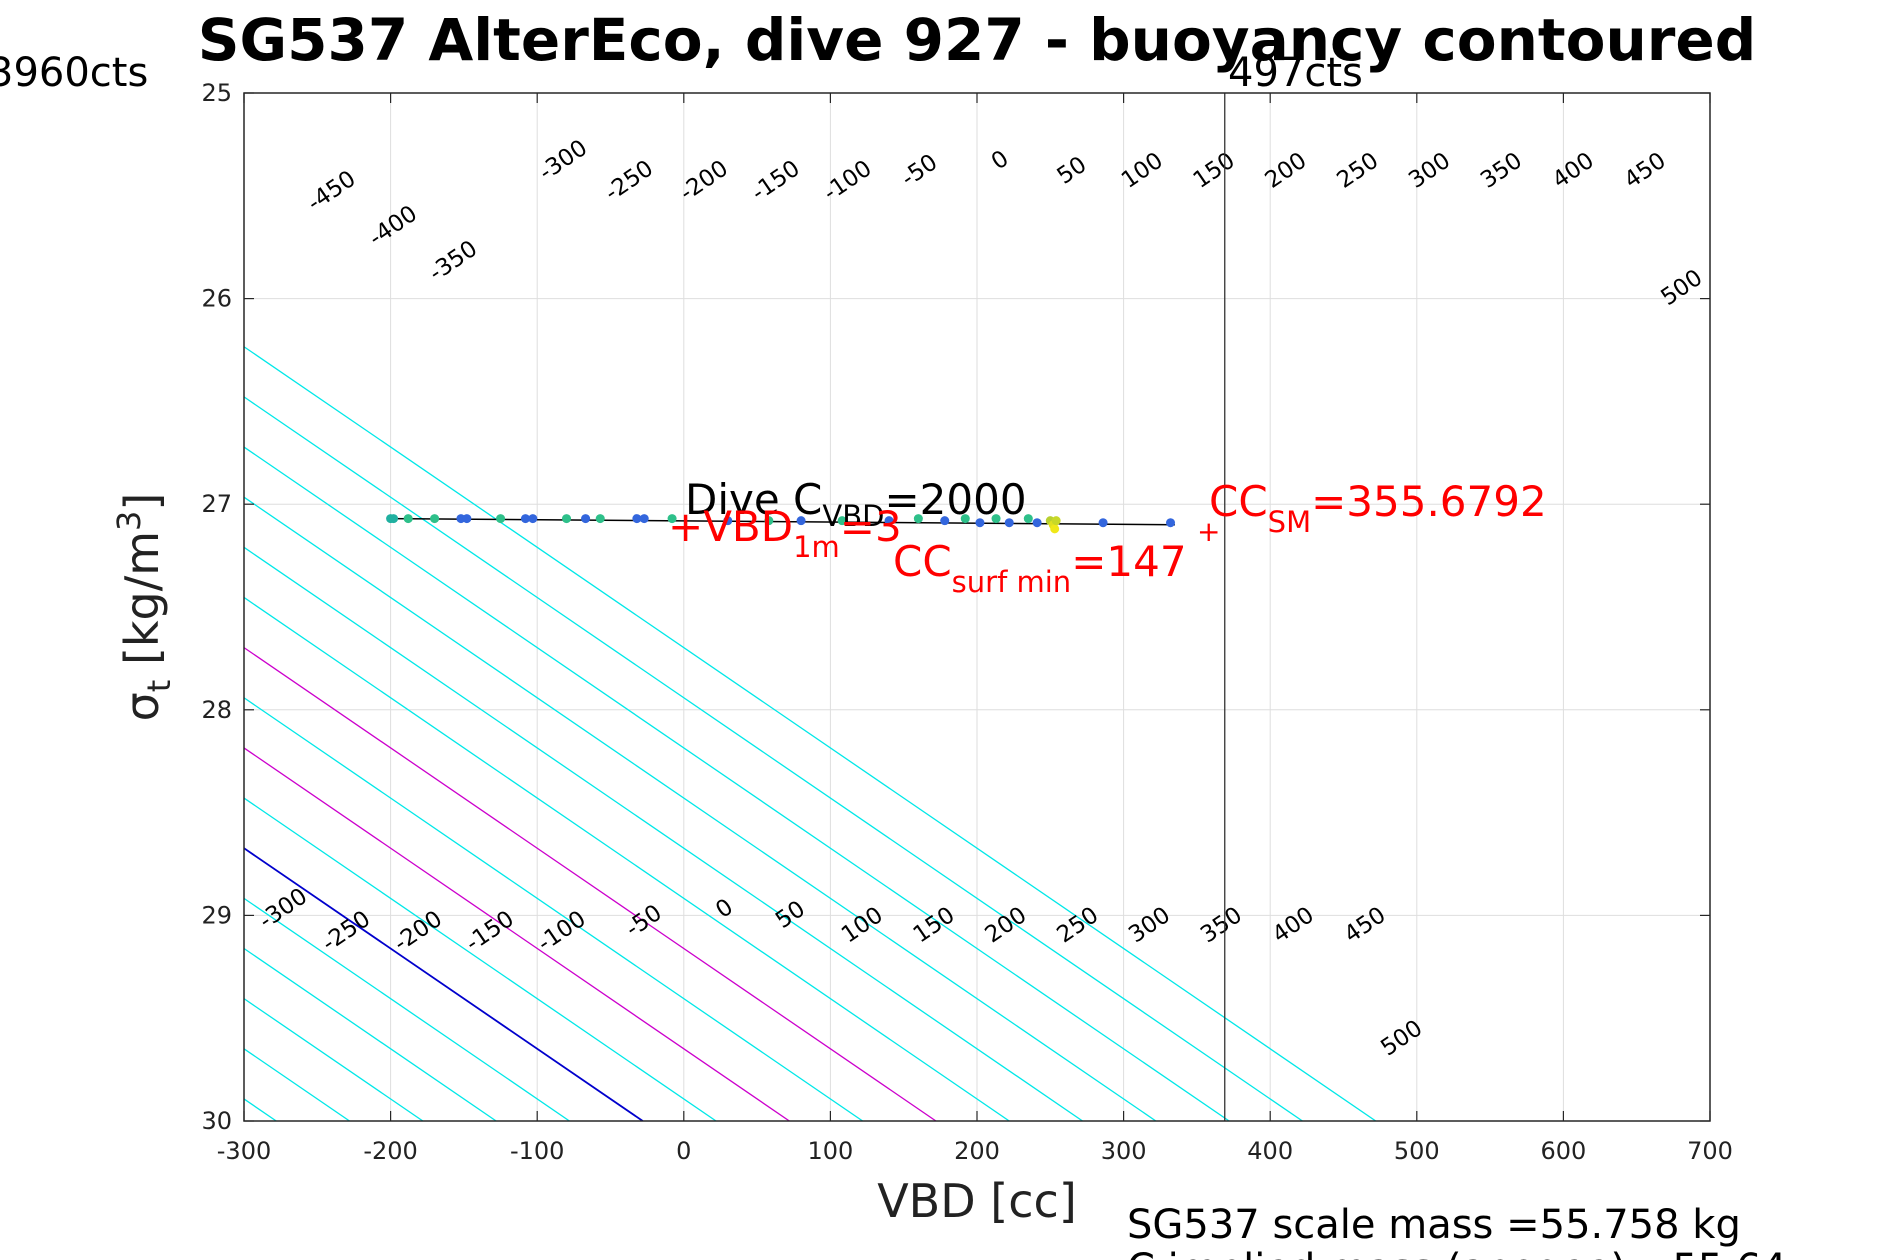  I want to click on x-tick-label: -200, so click(390, 1151).